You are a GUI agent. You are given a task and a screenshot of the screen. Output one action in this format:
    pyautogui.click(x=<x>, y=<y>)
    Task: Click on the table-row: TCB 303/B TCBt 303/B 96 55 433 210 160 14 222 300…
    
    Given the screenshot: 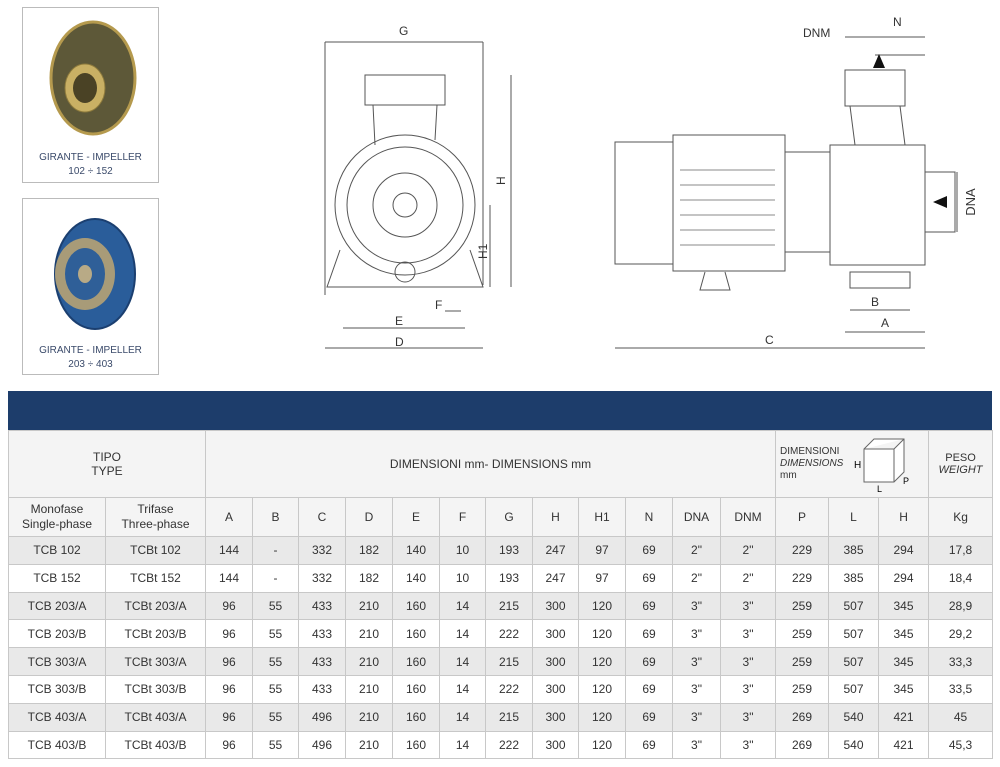 What is the action you would take?
    pyautogui.click(x=501, y=689)
    